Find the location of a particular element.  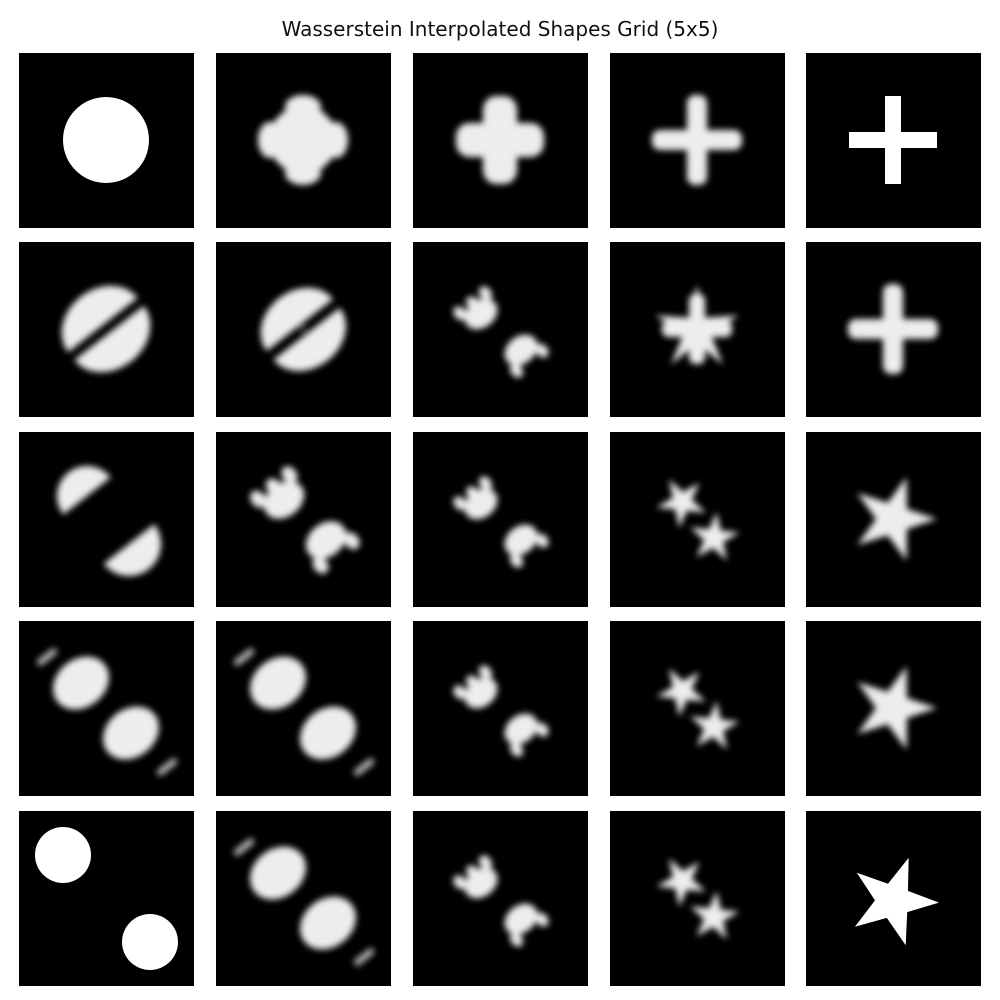

two-lobed-blobs-shape is located at coordinates (305, 520).